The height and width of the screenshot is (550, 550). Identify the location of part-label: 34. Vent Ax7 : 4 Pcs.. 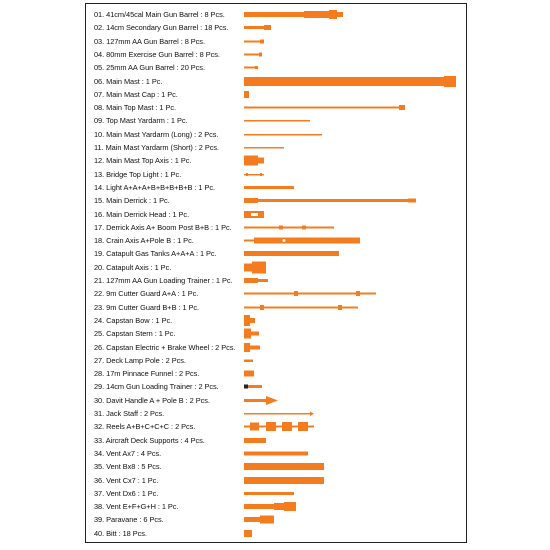
(128, 453).